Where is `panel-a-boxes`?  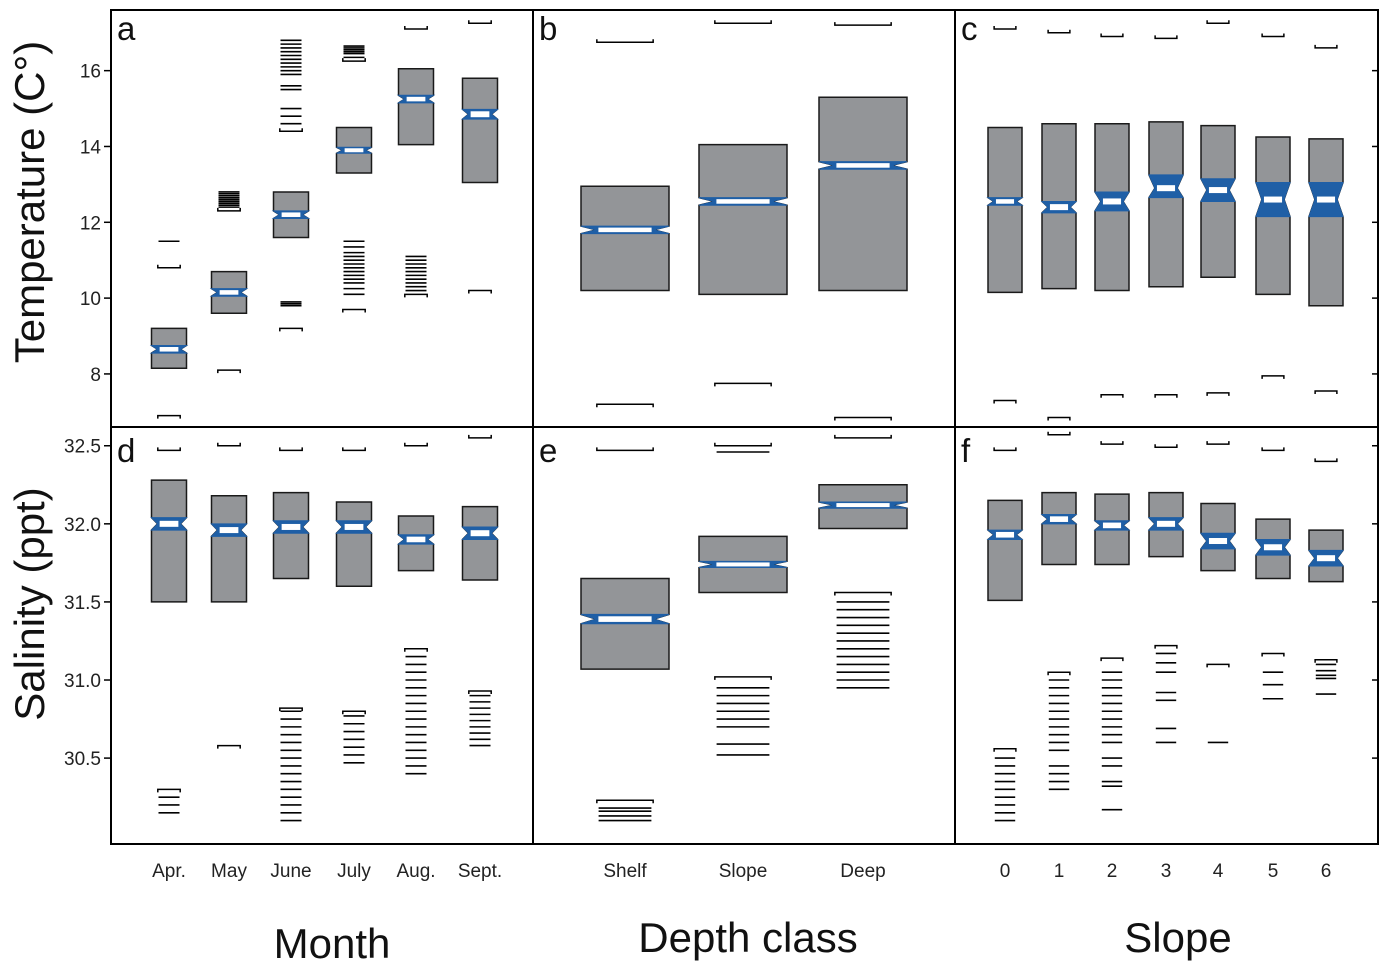
panel-a-boxes is located at coordinates (324, 219).